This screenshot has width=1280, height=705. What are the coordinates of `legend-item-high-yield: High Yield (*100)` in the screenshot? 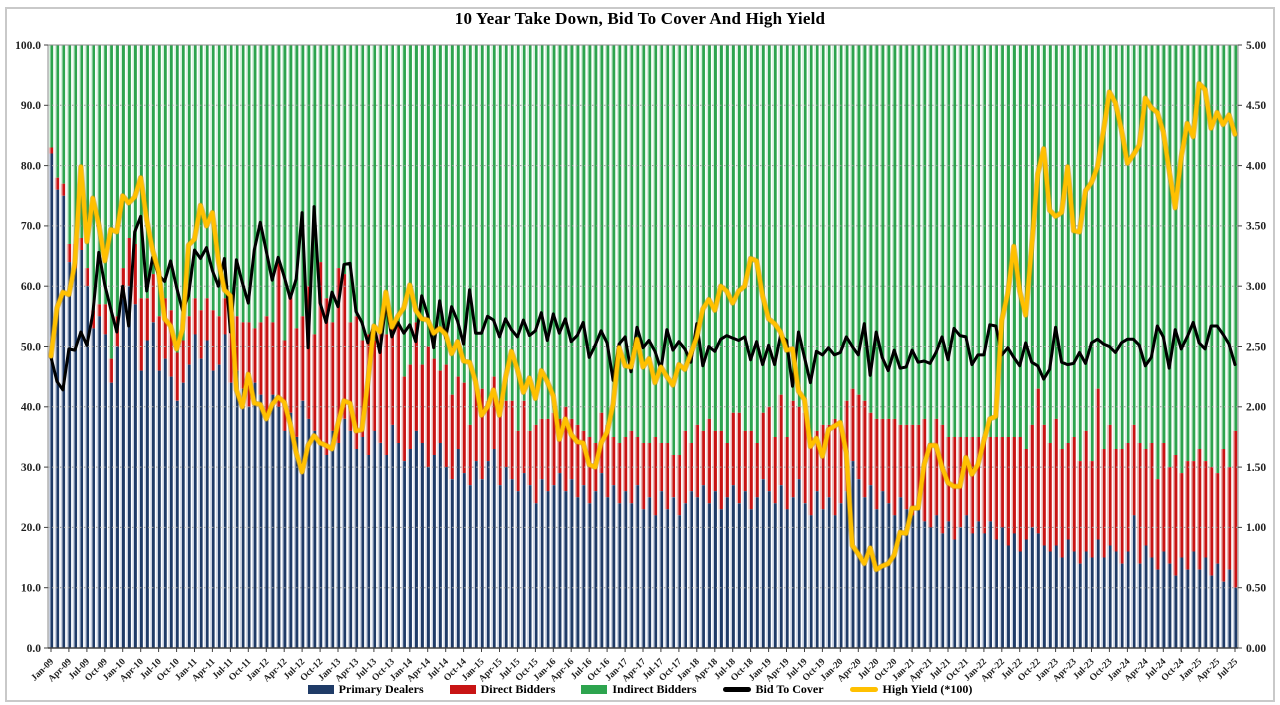 It's located at (911, 689).